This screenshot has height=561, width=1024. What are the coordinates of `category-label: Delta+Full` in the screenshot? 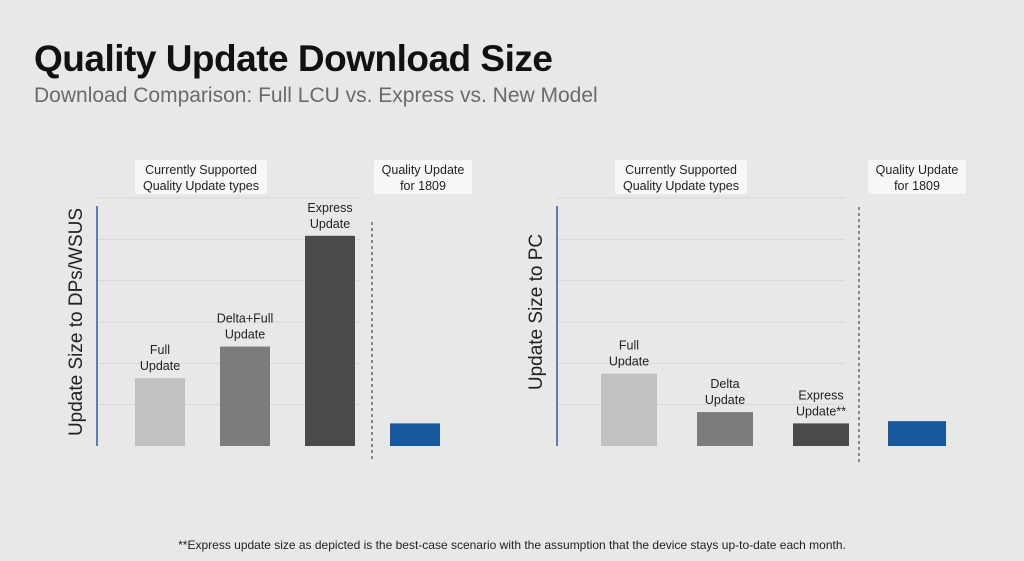 It's located at (245, 319).